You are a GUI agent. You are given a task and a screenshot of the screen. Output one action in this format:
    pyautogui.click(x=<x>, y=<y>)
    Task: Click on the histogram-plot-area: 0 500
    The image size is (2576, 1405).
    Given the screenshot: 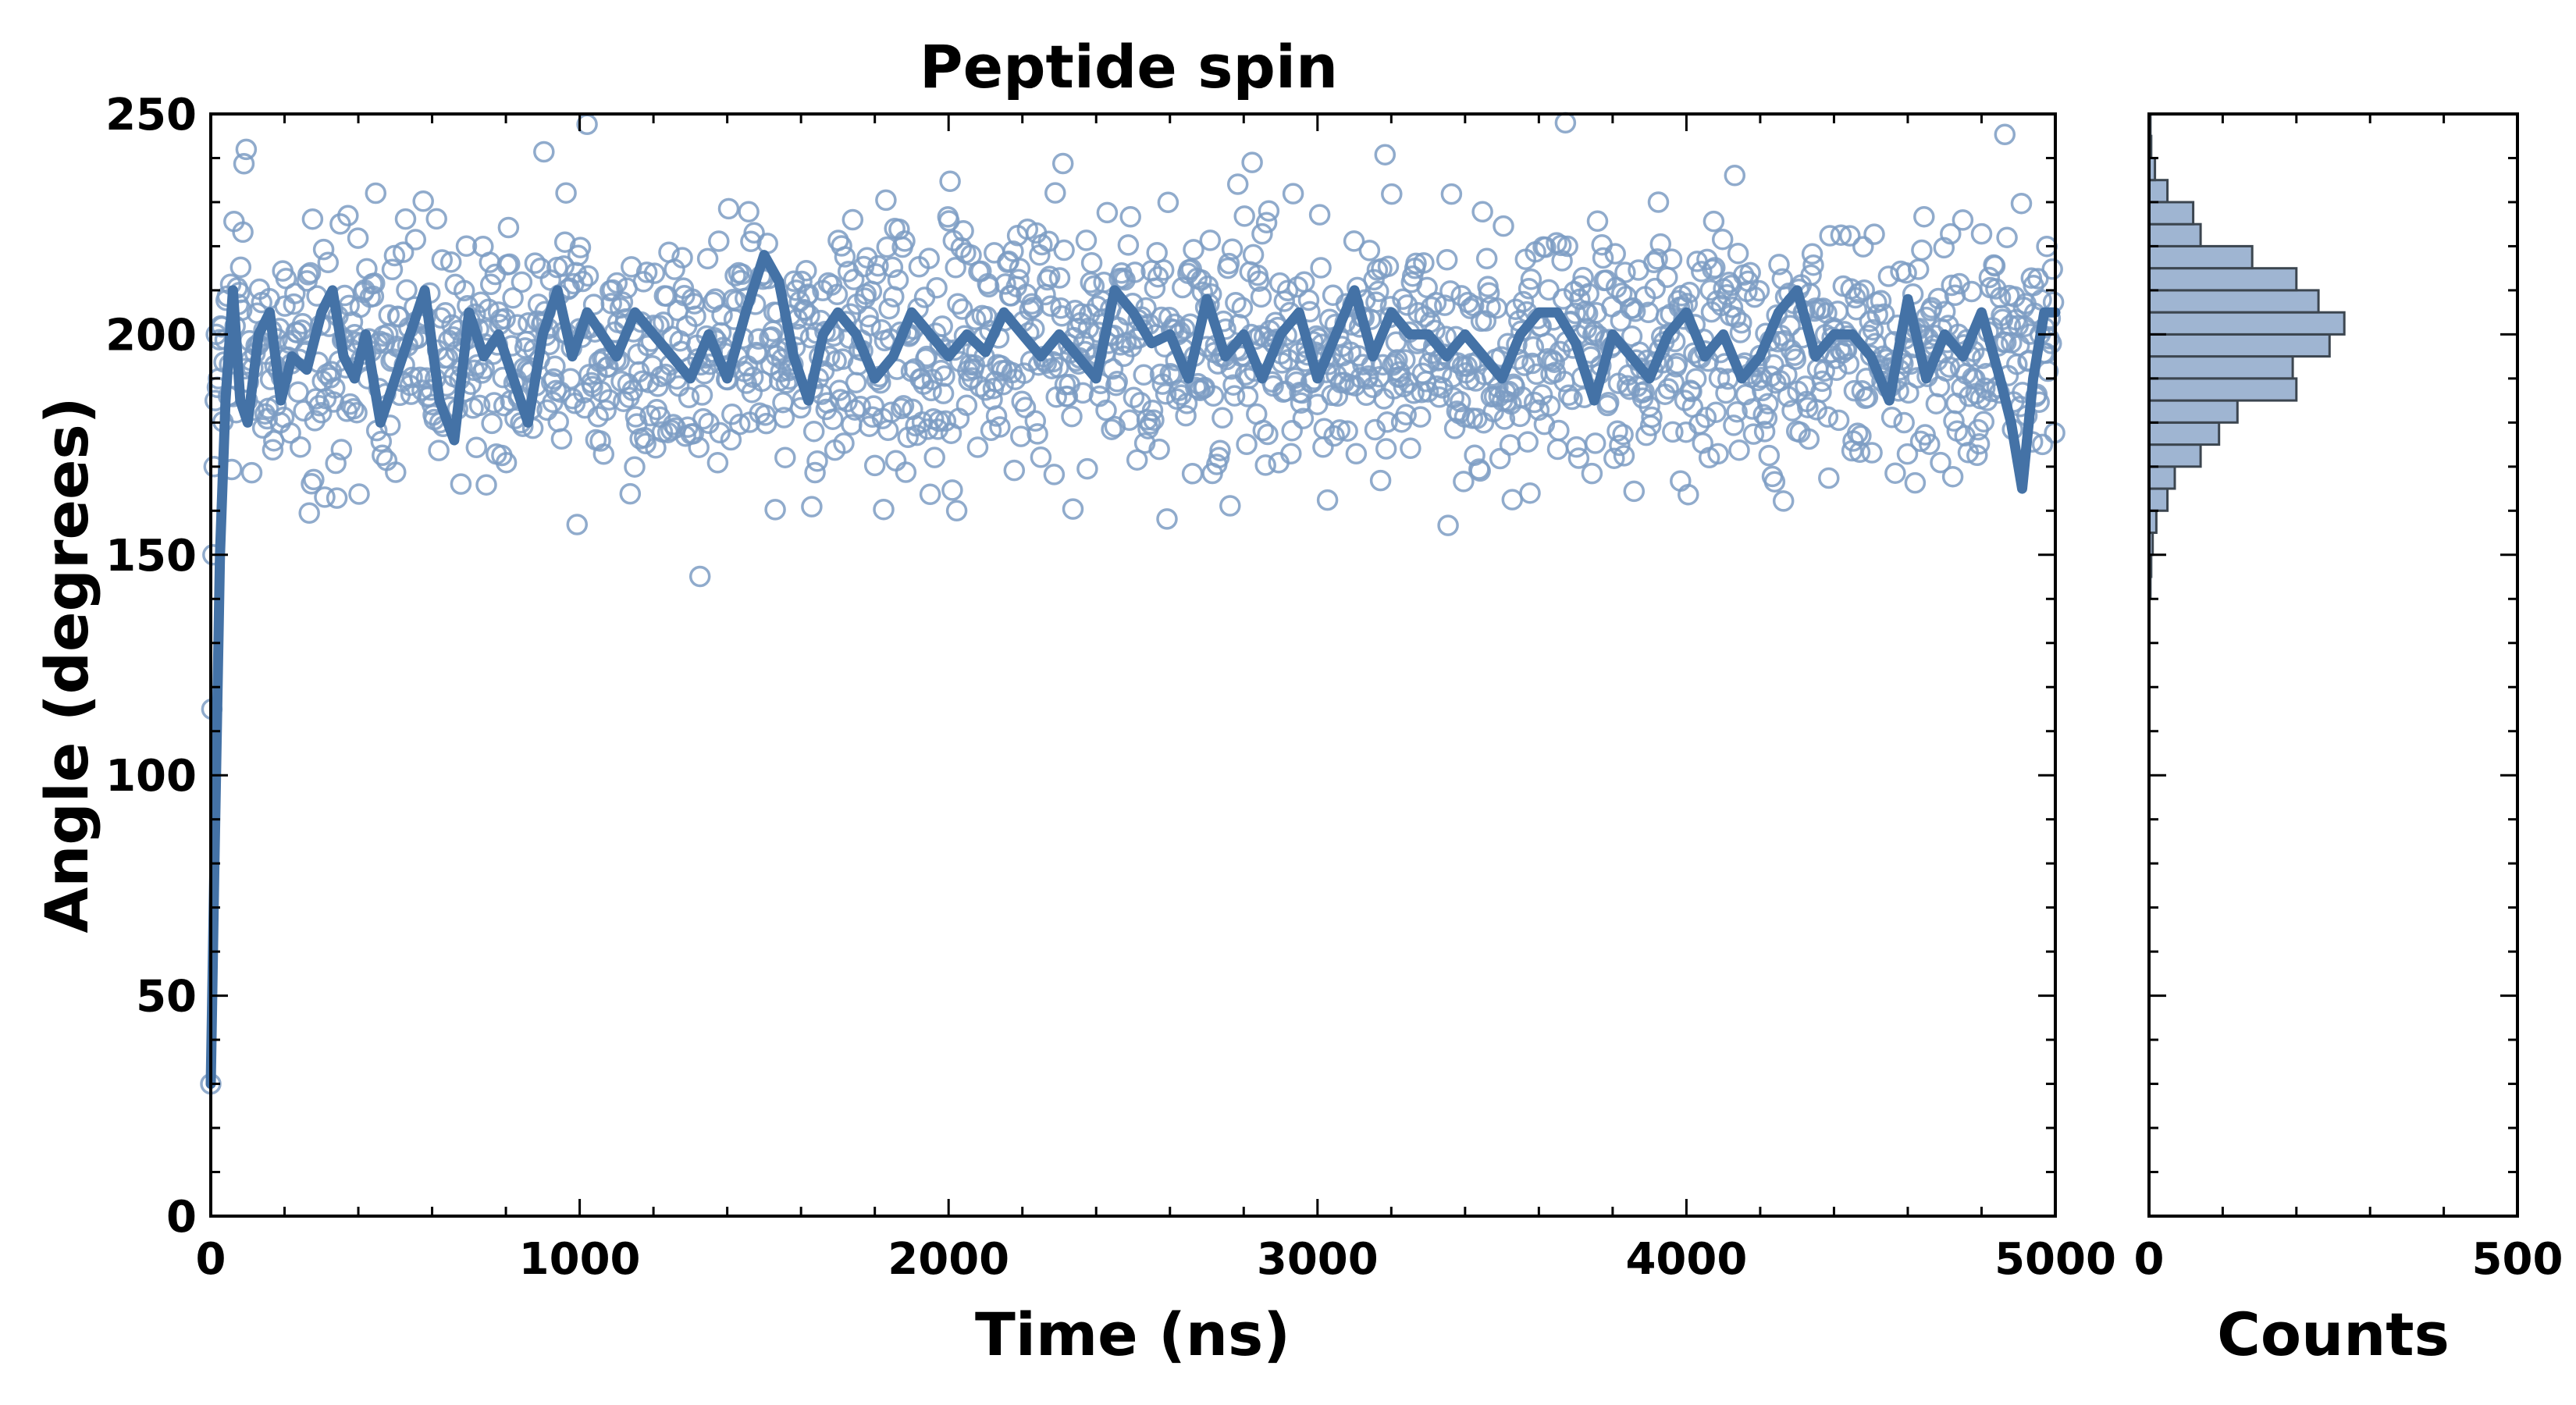 What is the action you would take?
    pyautogui.click(x=2348, y=698)
    